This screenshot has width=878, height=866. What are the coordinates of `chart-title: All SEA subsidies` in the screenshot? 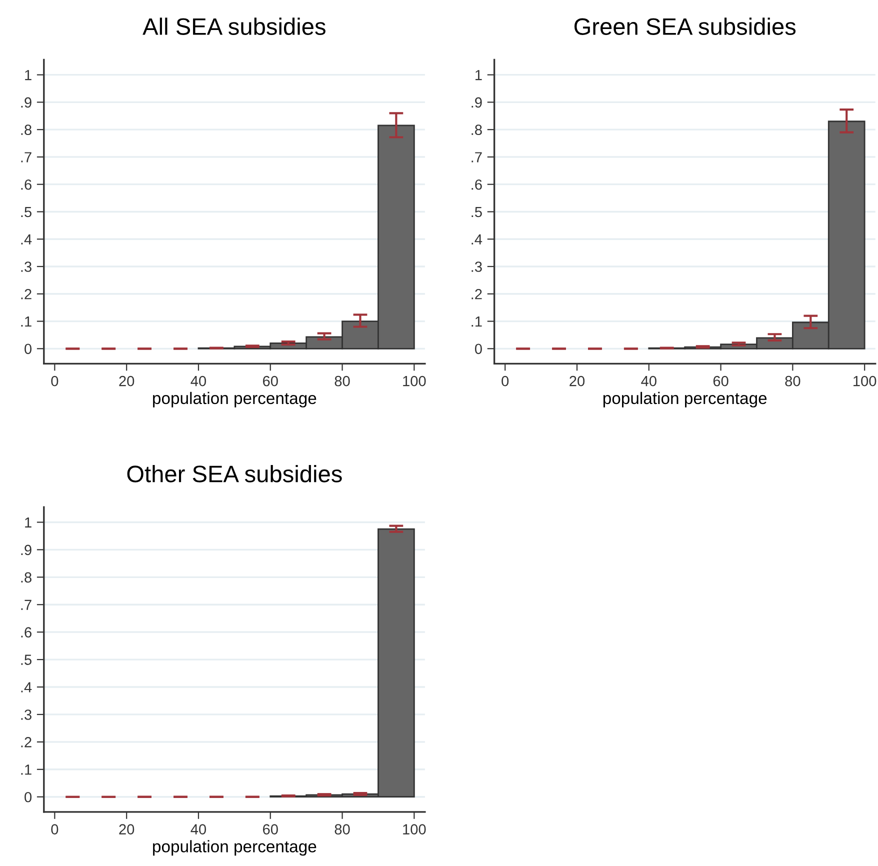 It's located at (234, 26).